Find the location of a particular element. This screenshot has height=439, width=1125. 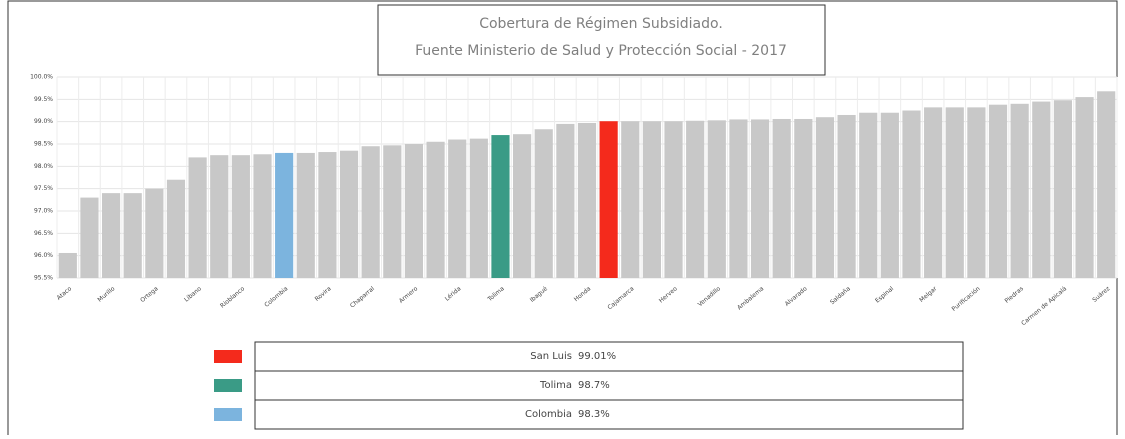

y-tick-label: 99.0% is located at coordinates (43, 121).